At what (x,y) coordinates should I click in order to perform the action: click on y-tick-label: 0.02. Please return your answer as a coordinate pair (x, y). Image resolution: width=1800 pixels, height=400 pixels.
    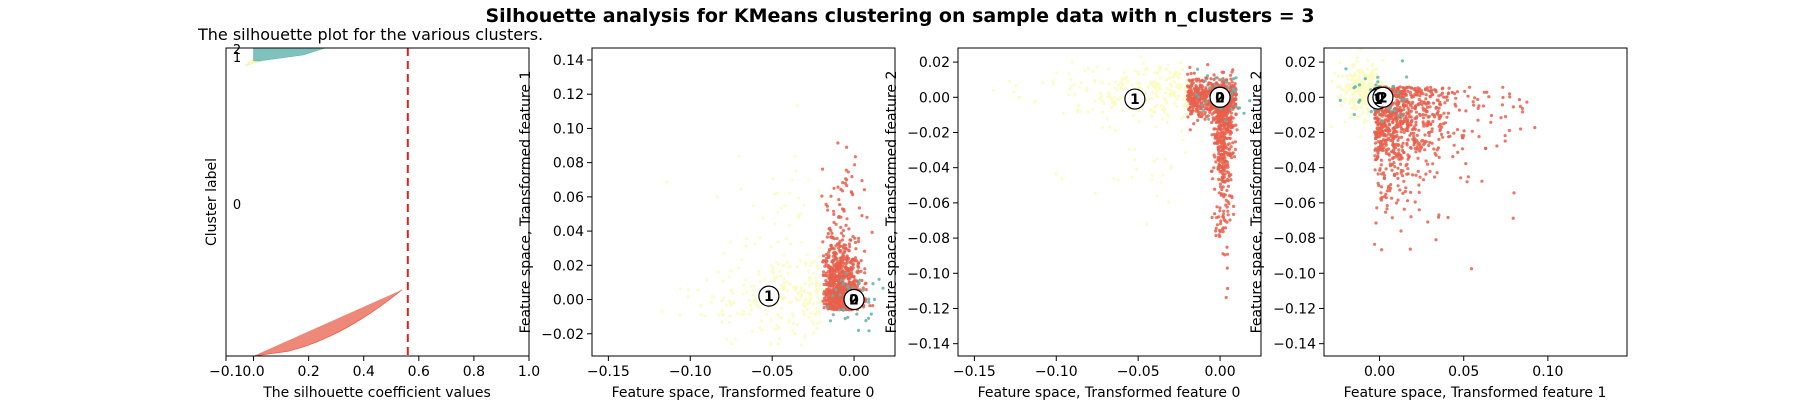
    Looking at the image, I should click on (568, 266).